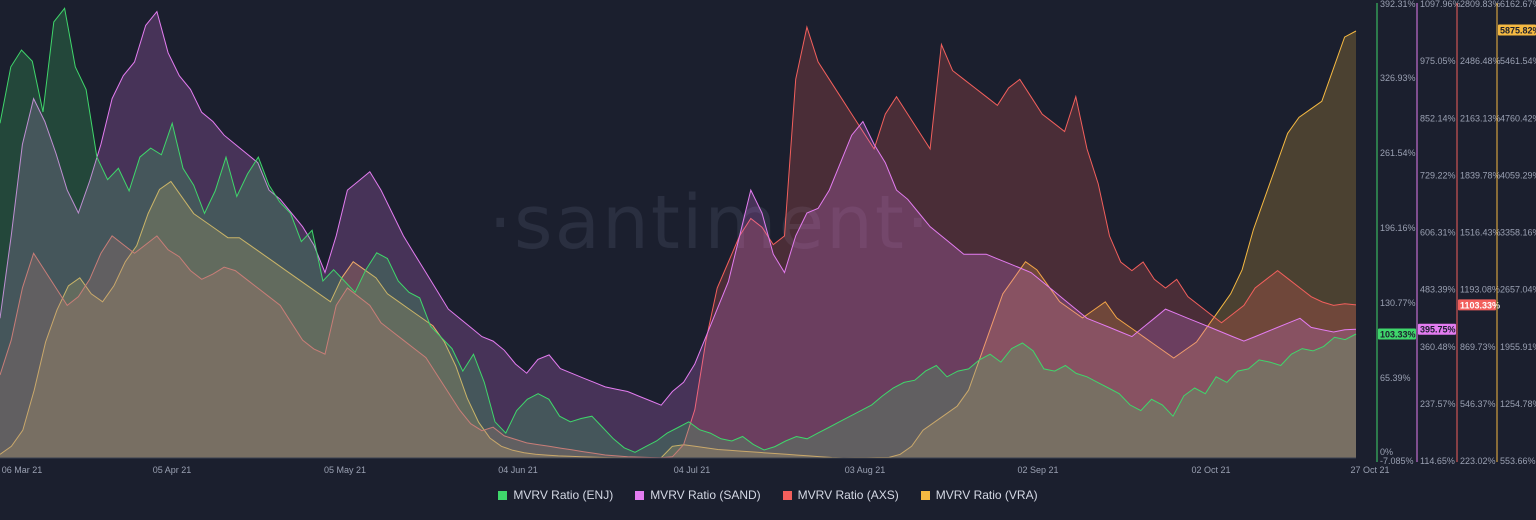 The height and width of the screenshot is (520, 1536). What do you see at coordinates (1518, 118) in the screenshot?
I see `axis-tick-vra: 4760.42%` at bounding box center [1518, 118].